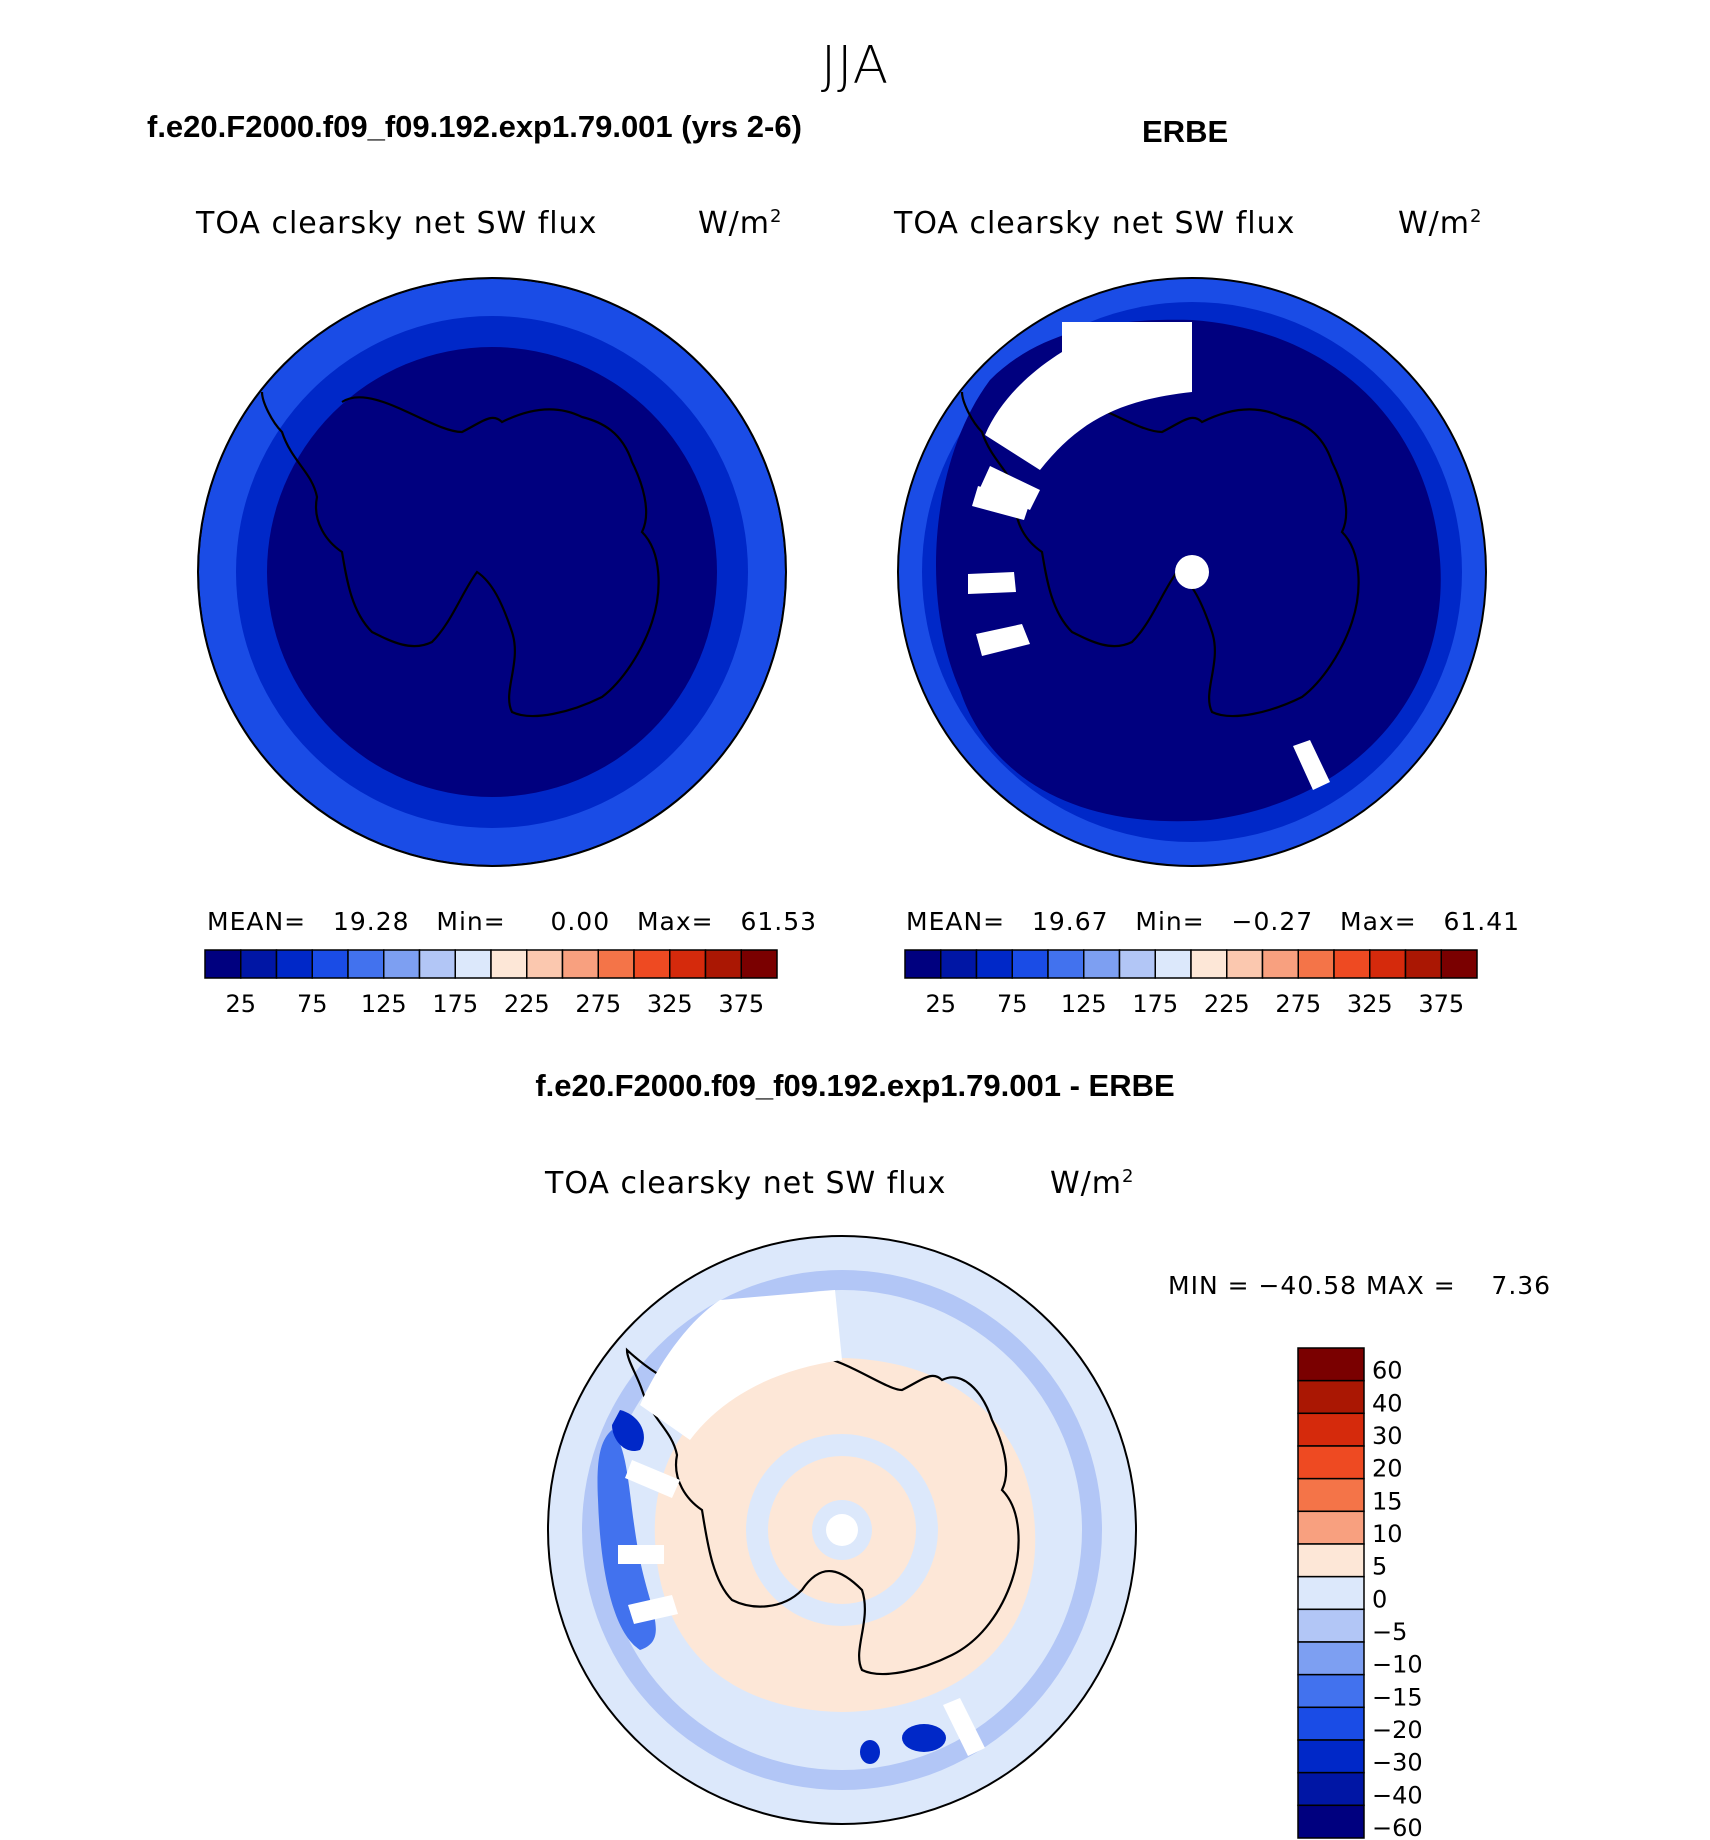  What do you see at coordinates (1387, 1501) in the screenshot?
I see `diff-colorbar-tick-label: 15` at bounding box center [1387, 1501].